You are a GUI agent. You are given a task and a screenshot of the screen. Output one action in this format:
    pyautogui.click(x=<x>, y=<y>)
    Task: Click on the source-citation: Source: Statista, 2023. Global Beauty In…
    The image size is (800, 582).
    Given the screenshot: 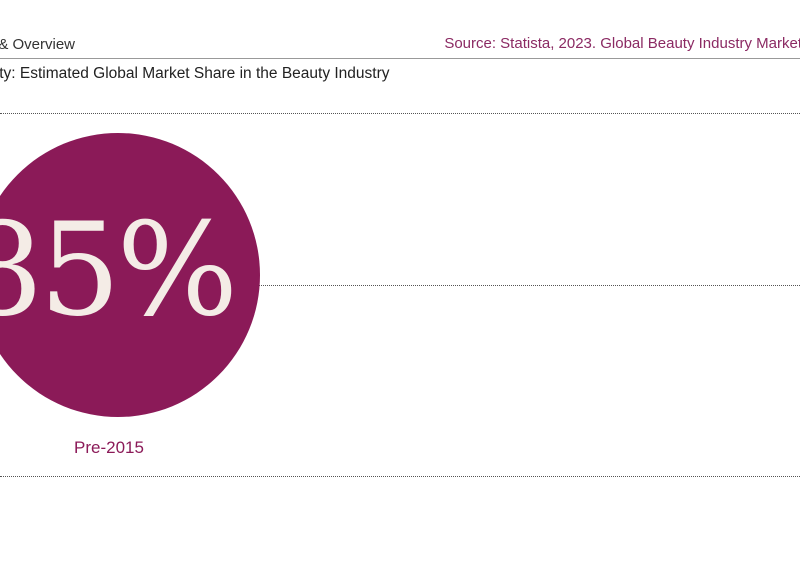 What is the action you would take?
    pyautogui.click(x=622, y=43)
    